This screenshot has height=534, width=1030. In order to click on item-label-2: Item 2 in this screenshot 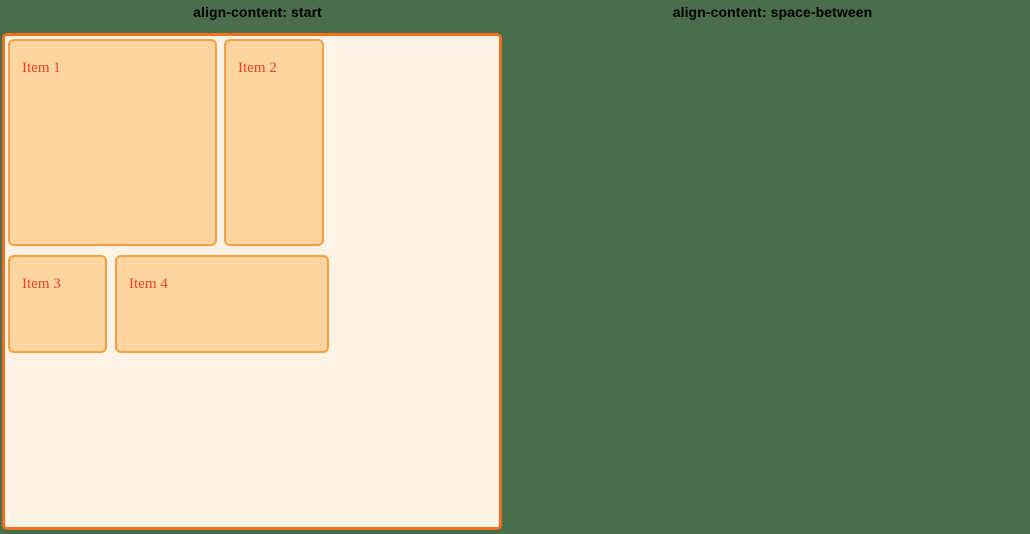, I will do `click(257, 68)`.